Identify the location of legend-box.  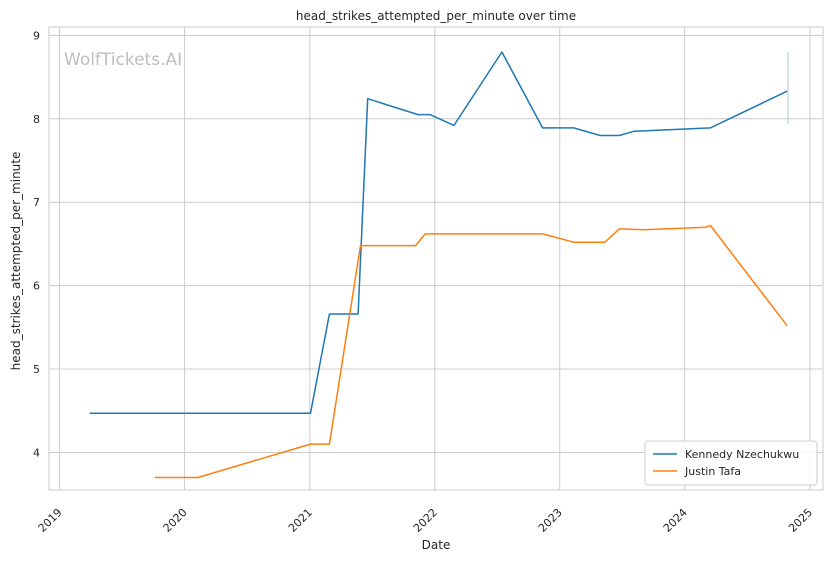
(731, 463).